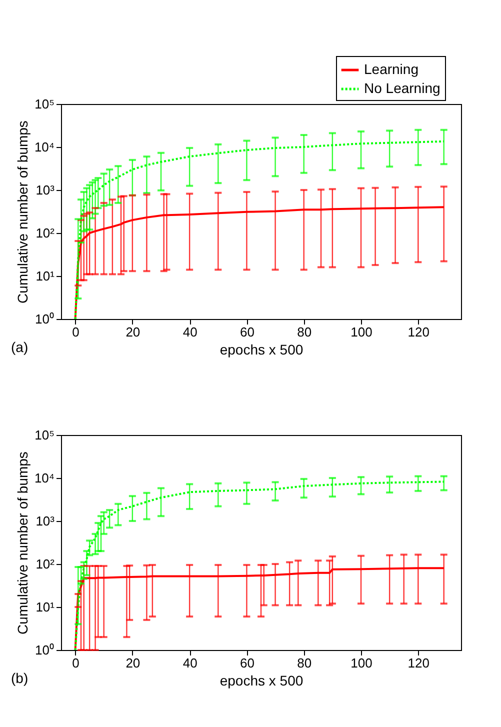  I want to click on text: (b), so click(19, 678).